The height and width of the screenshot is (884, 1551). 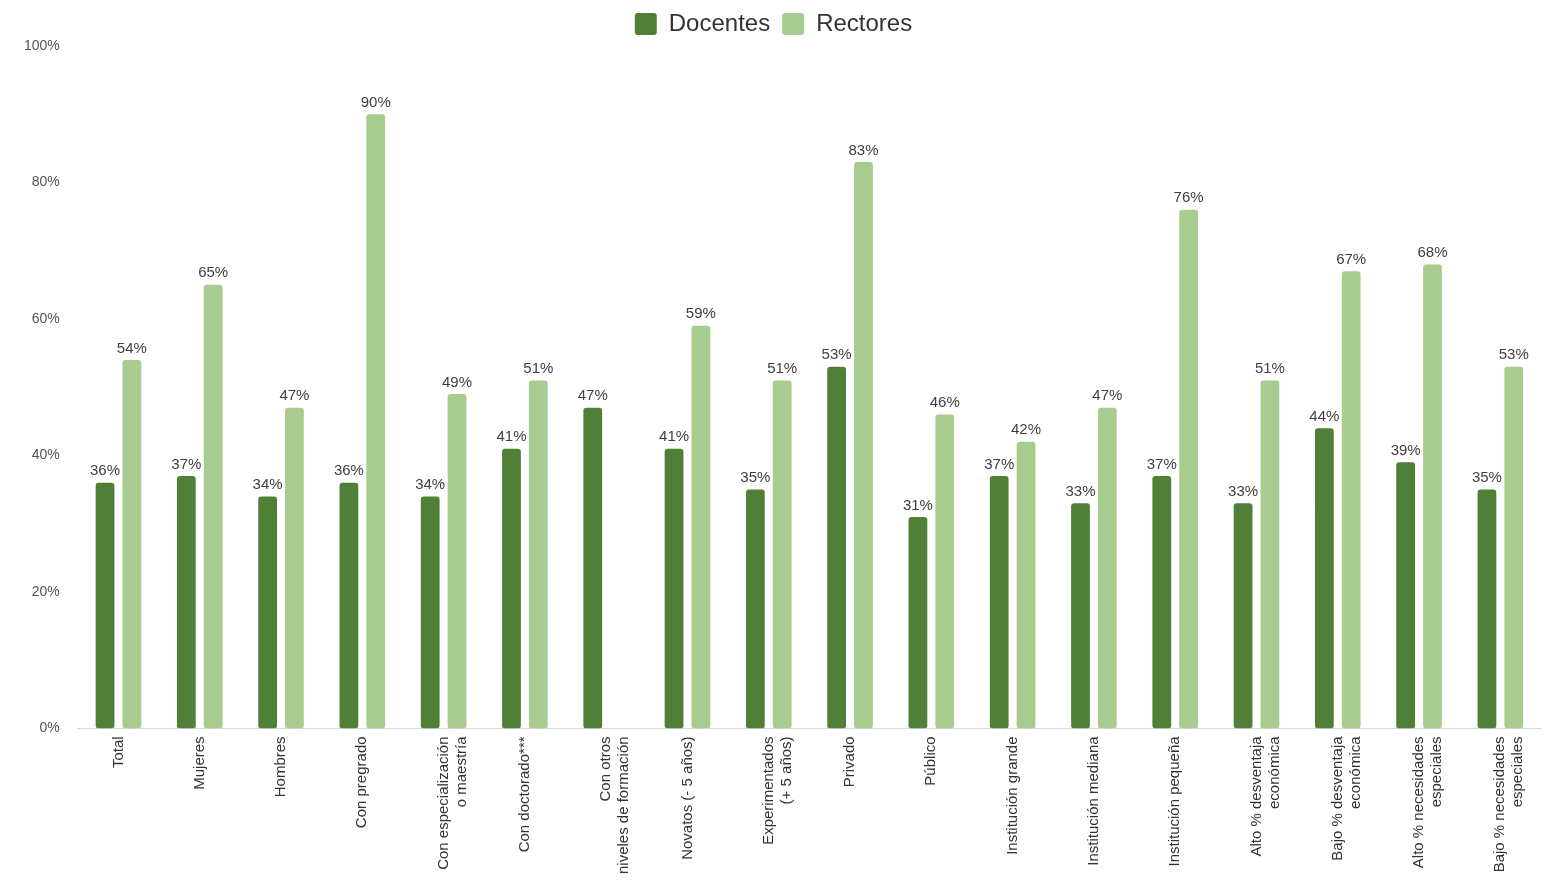 What do you see at coordinates (375, 101) in the screenshot?
I see `data-label: 90%` at bounding box center [375, 101].